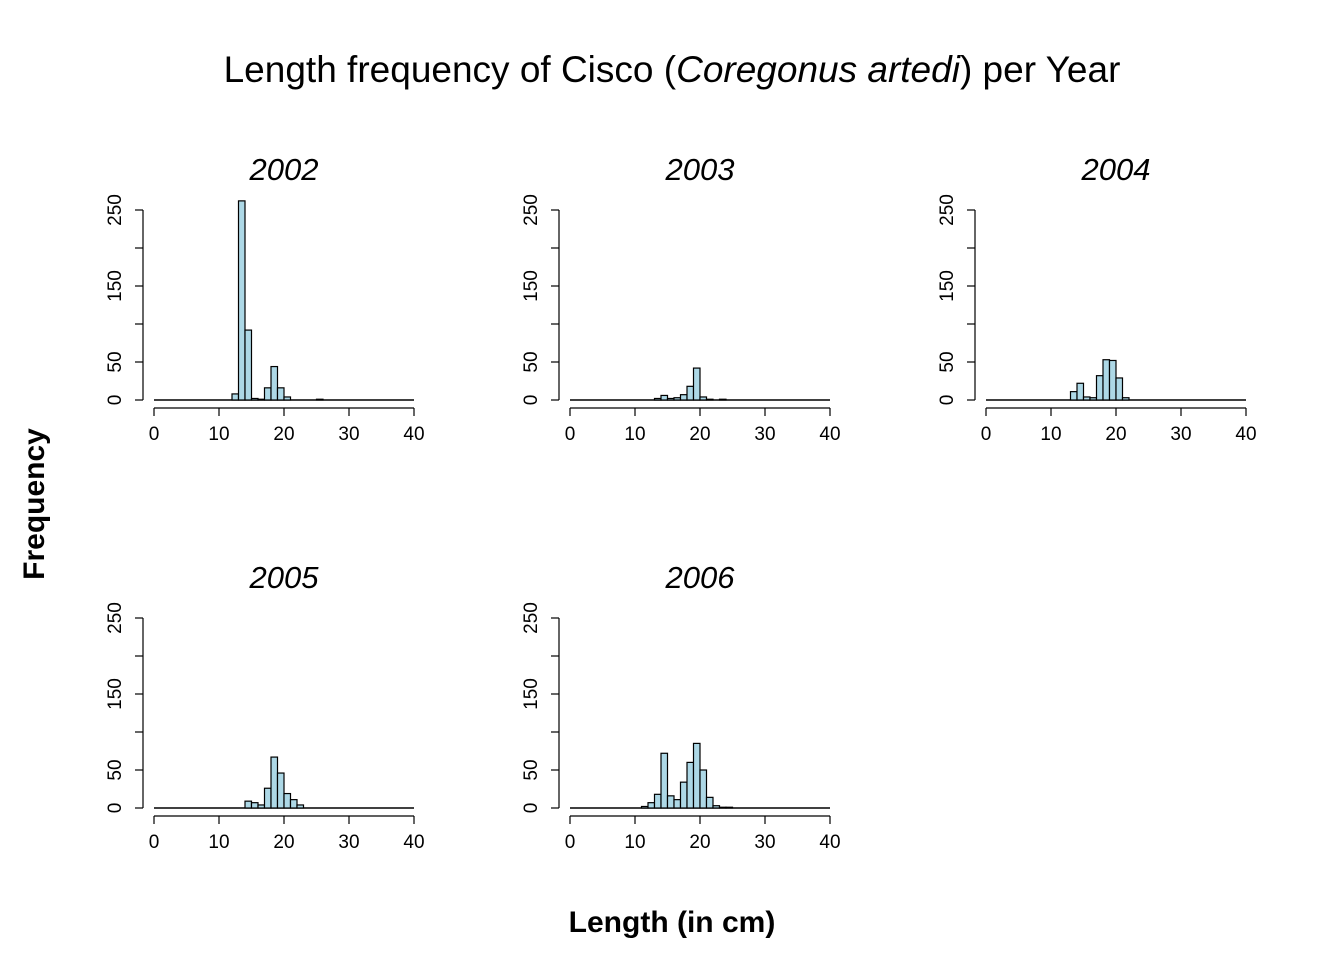 The width and height of the screenshot is (1344, 960). What do you see at coordinates (681, 298) in the screenshot?
I see `panel-2003: 2003 0 50 150 250 0 10 20 30 40` at bounding box center [681, 298].